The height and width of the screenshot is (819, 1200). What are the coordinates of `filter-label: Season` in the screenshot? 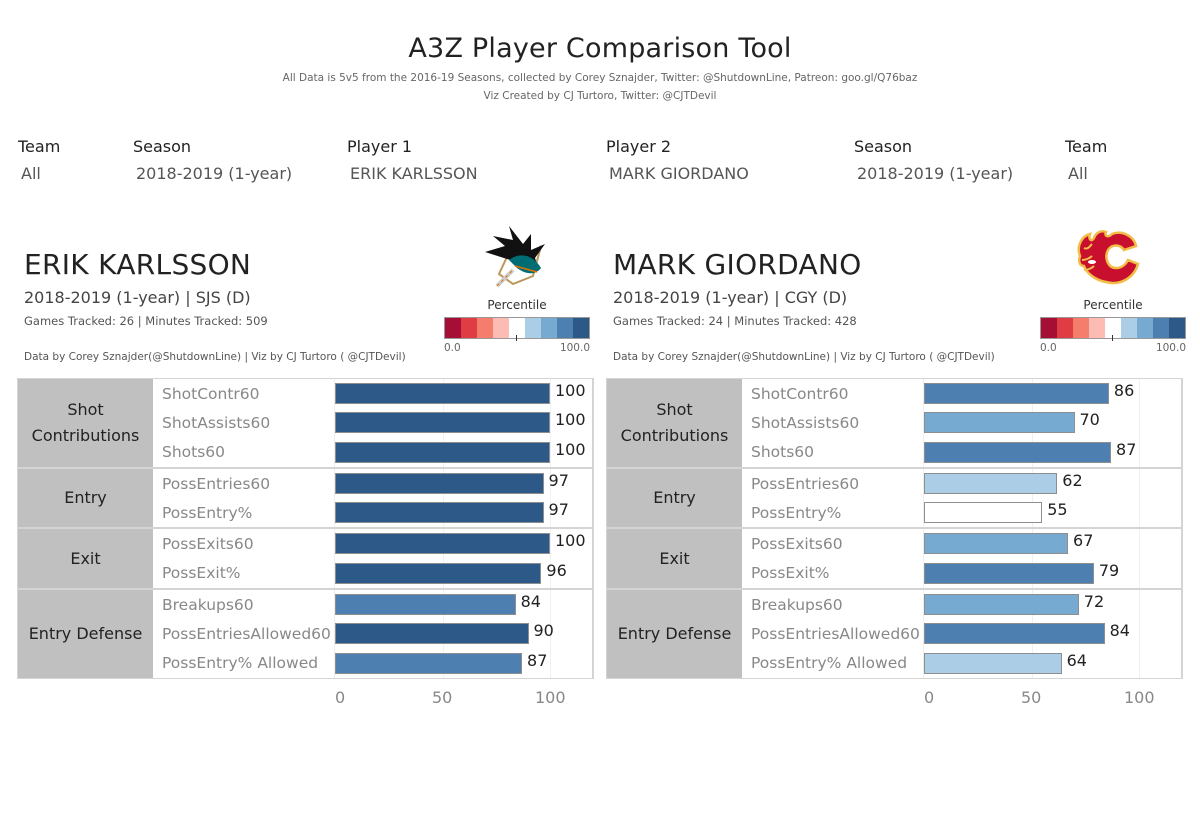 It's located at (883, 146).